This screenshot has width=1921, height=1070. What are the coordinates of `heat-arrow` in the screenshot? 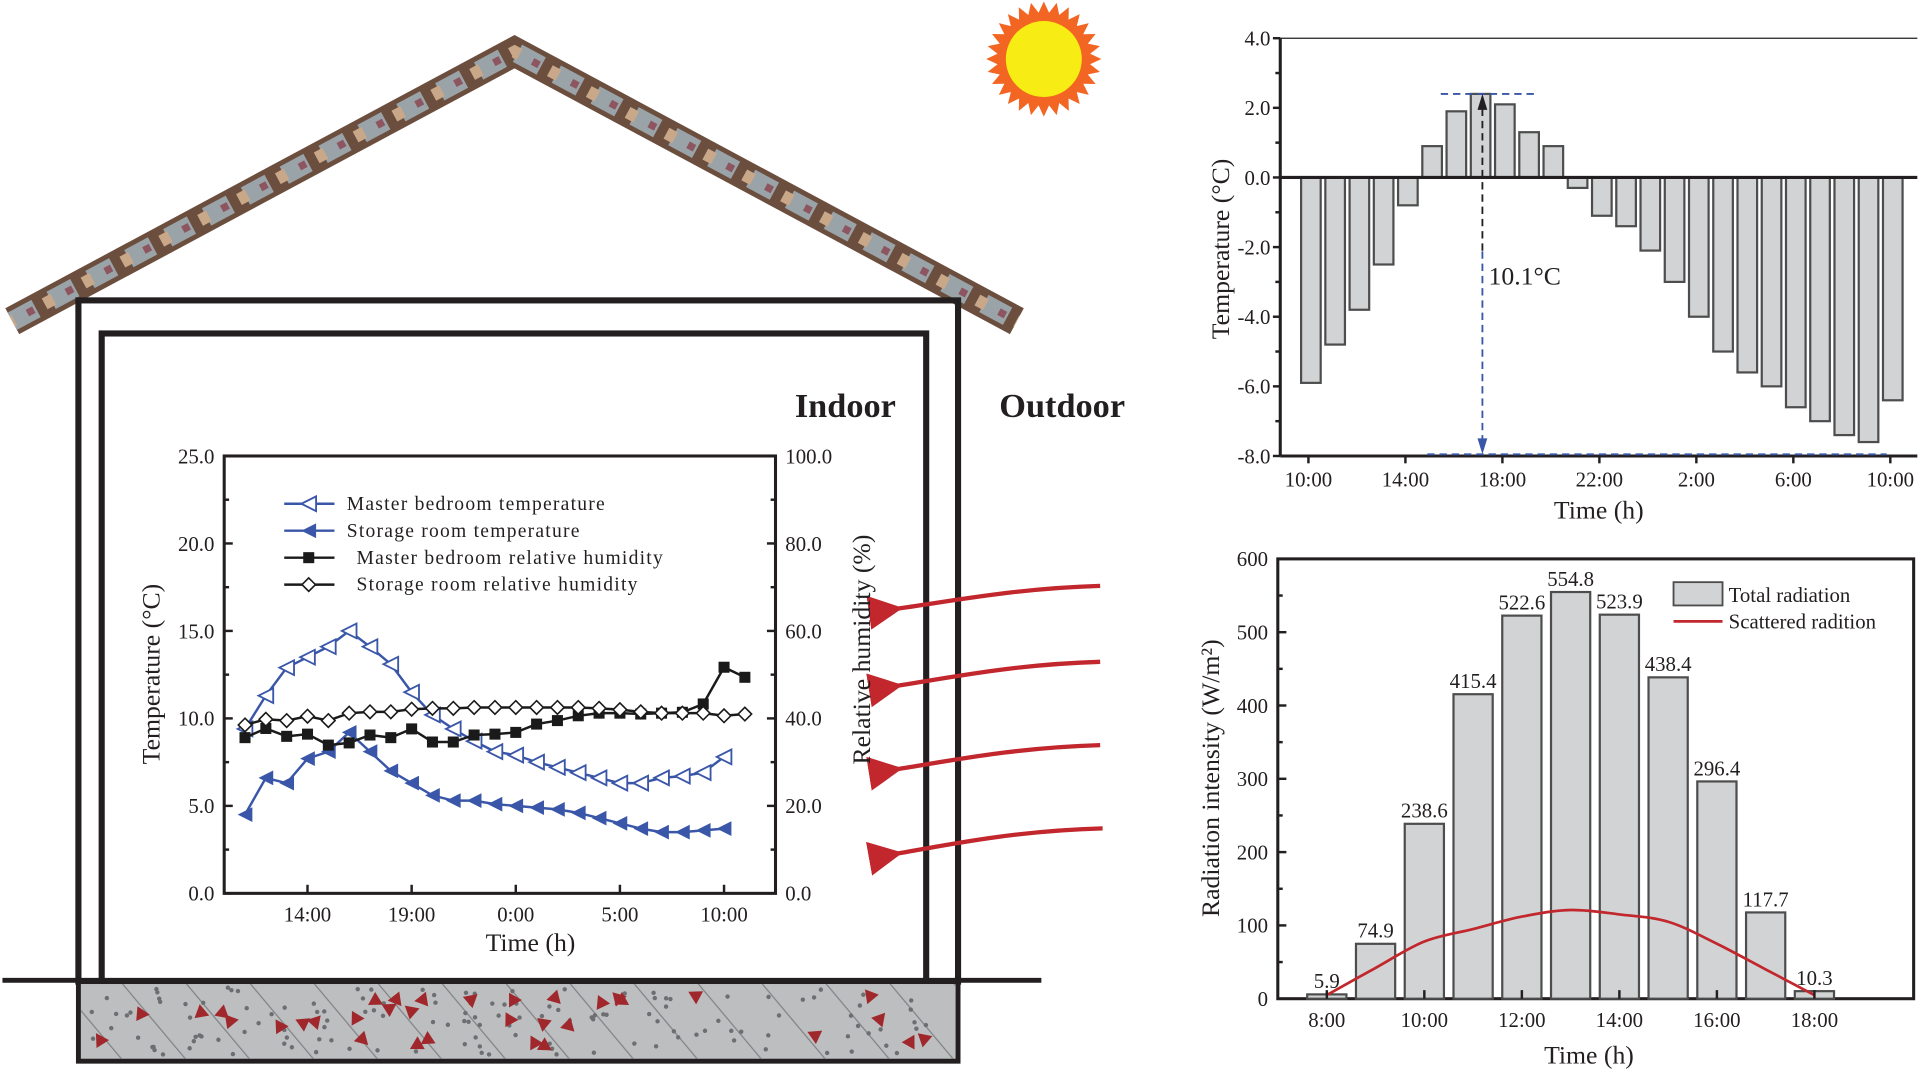 It's located at (983, 606).